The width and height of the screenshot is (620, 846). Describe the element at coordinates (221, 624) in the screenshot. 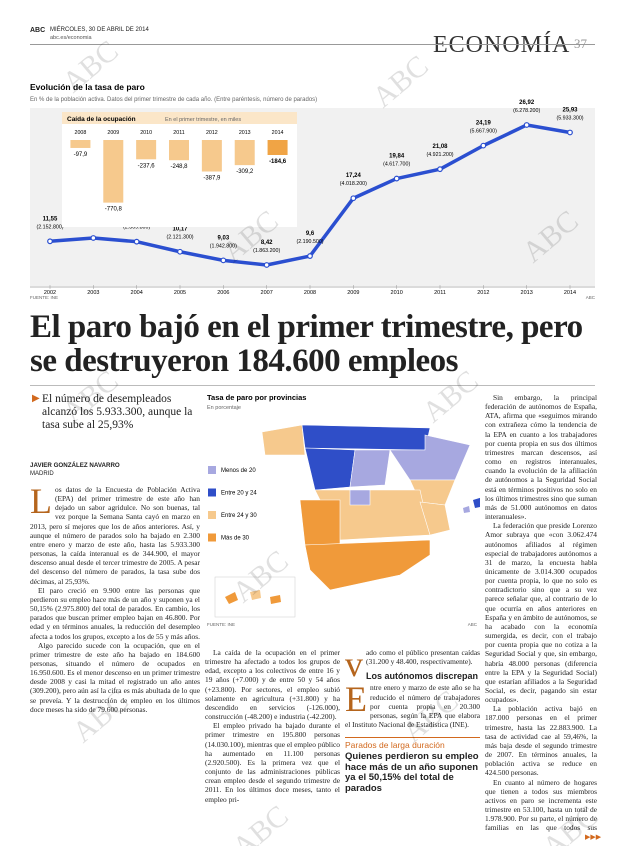

I see `map-source: FUENTE: INE` at that location.